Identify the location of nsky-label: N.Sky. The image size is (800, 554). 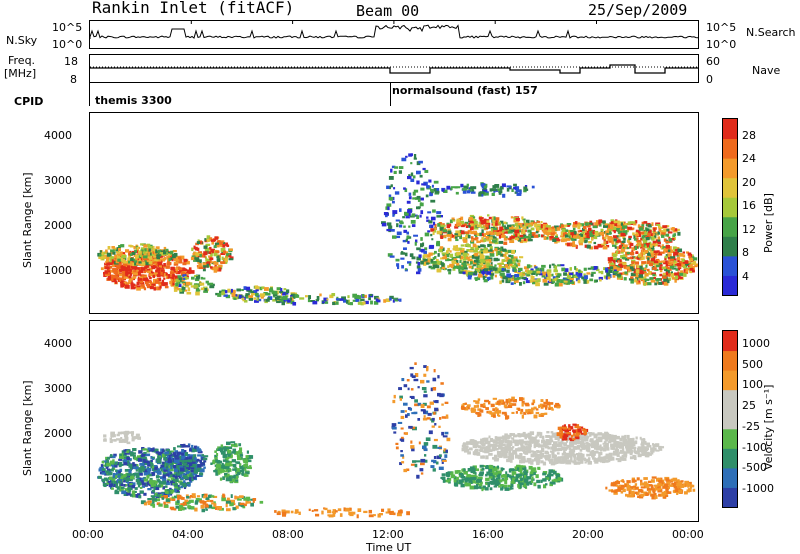
(22, 40).